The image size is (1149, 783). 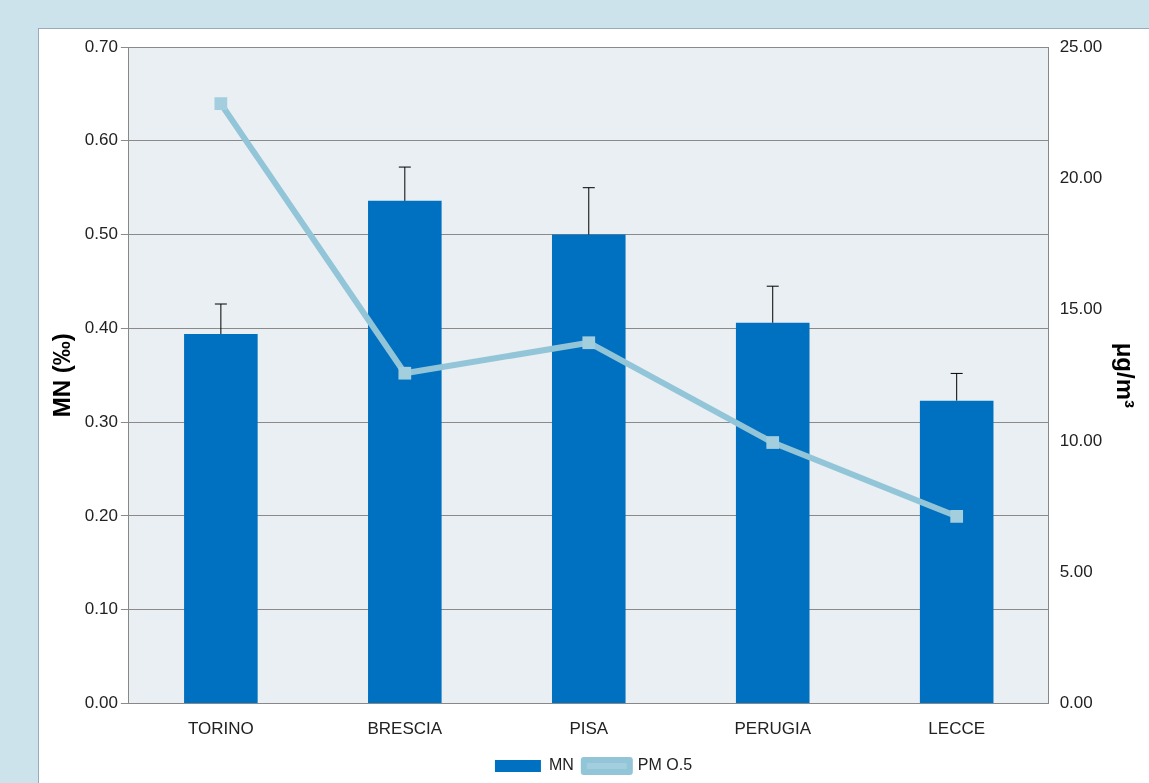 What do you see at coordinates (101, 703) in the screenshot?
I see `y-tick-label: 0.00` at bounding box center [101, 703].